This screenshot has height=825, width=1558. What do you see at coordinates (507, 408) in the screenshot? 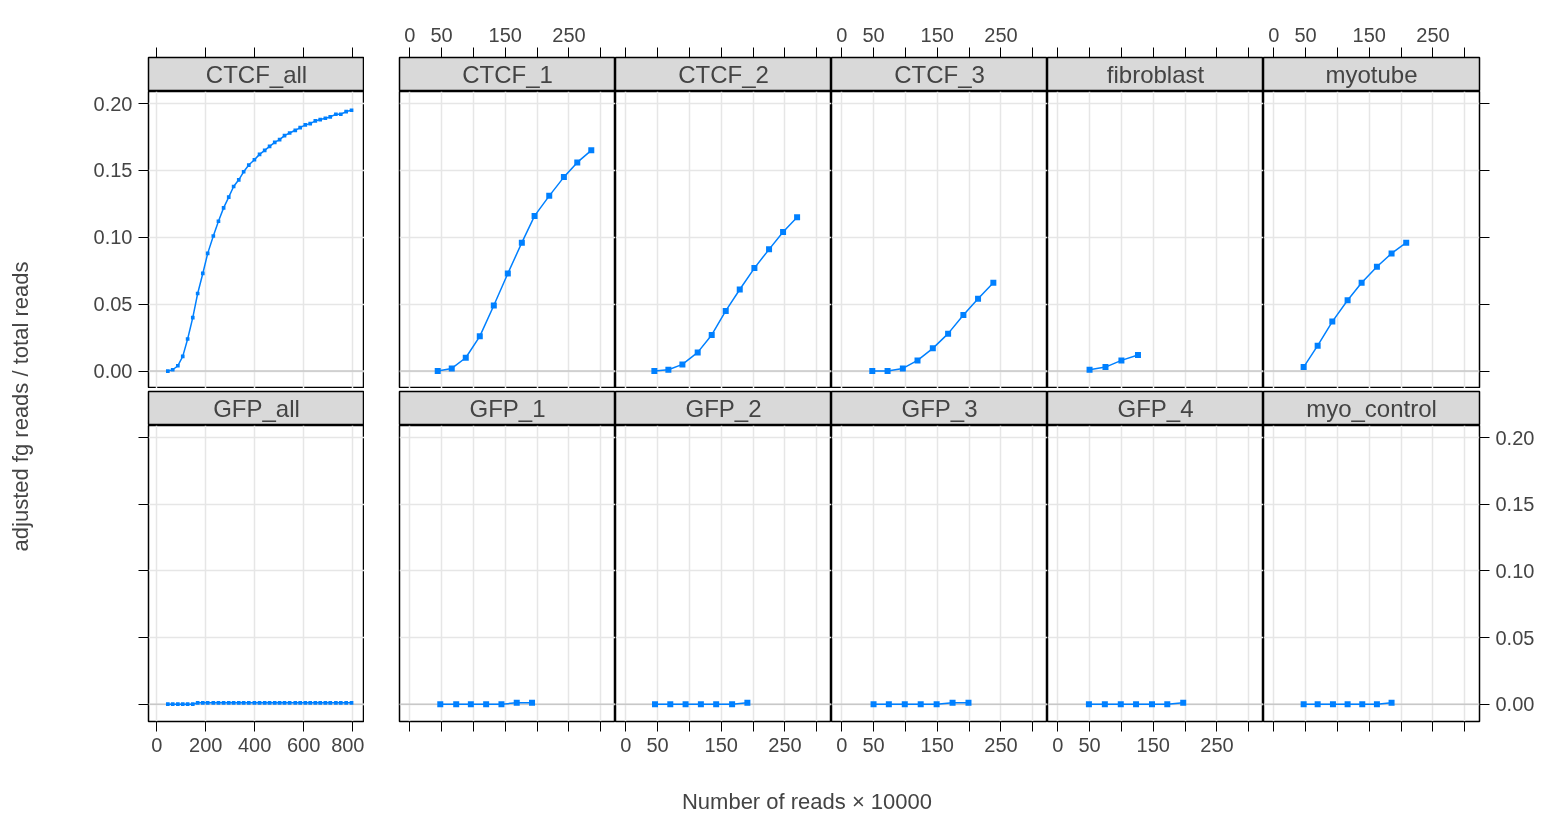
I see `chart-title: GFP_1` at bounding box center [507, 408].